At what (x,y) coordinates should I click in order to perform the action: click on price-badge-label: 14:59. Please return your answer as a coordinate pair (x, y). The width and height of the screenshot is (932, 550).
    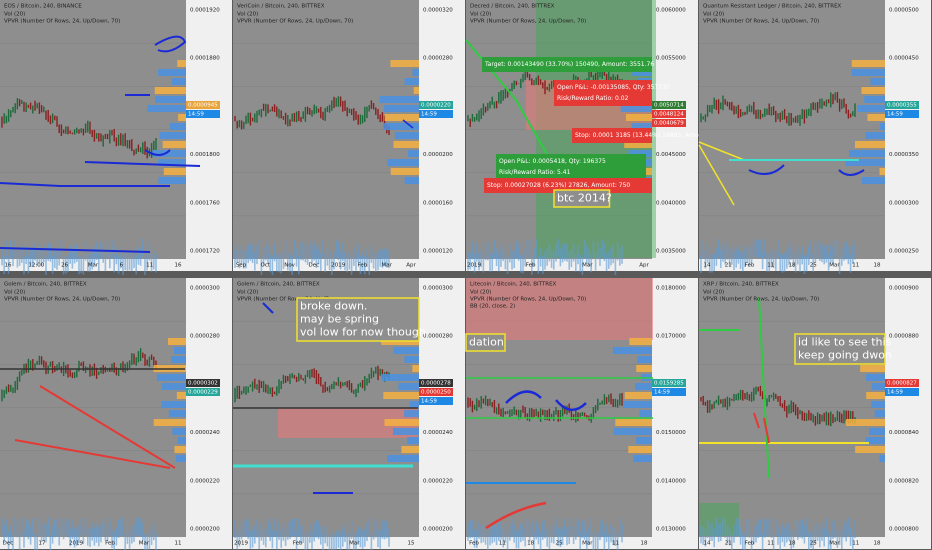
    Looking at the image, I should click on (895, 393).